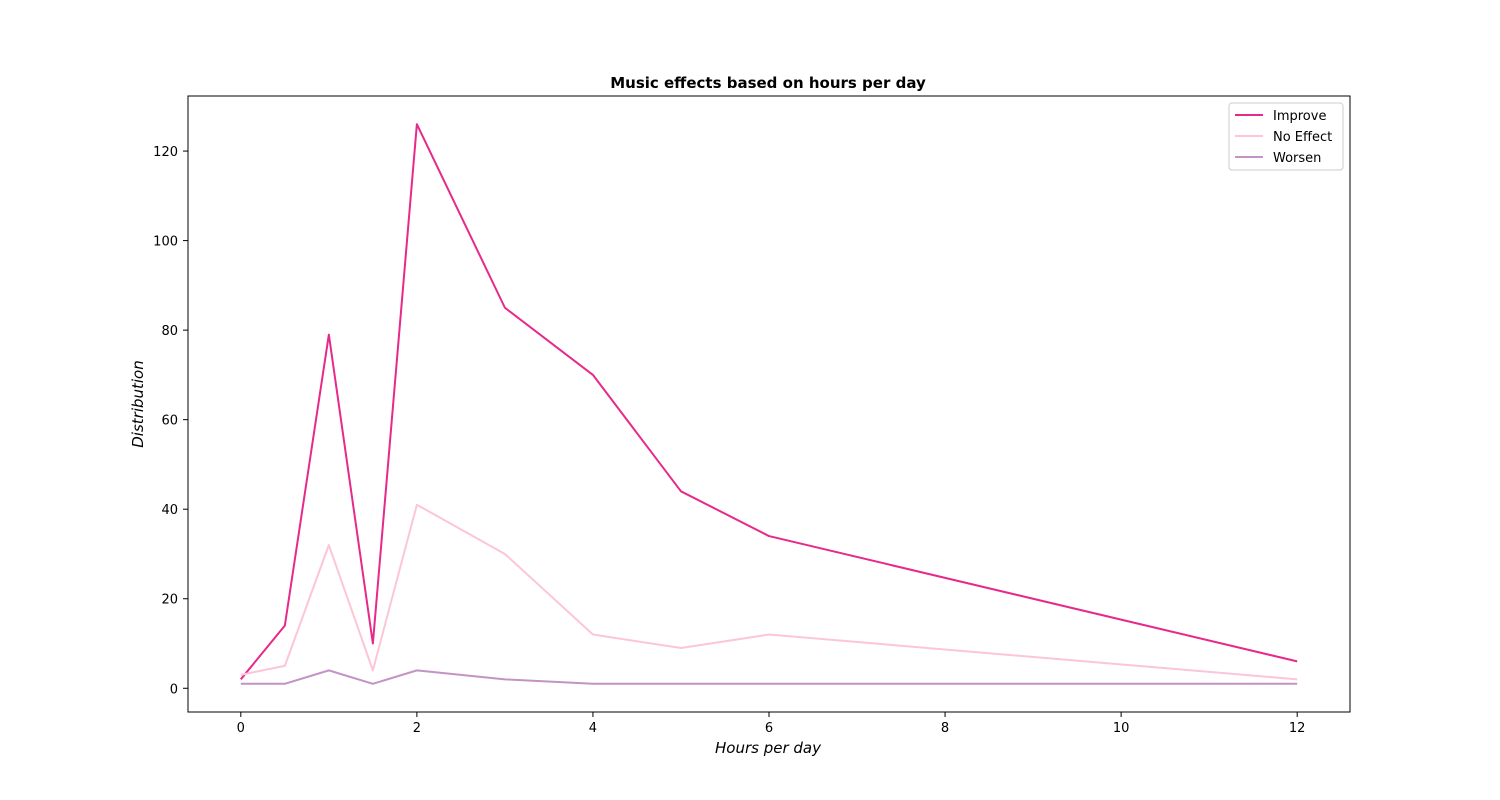 This screenshot has width=1500, height=800. What do you see at coordinates (1299, 116) in the screenshot?
I see `legend-label-0: Improve` at bounding box center [1299, 116].